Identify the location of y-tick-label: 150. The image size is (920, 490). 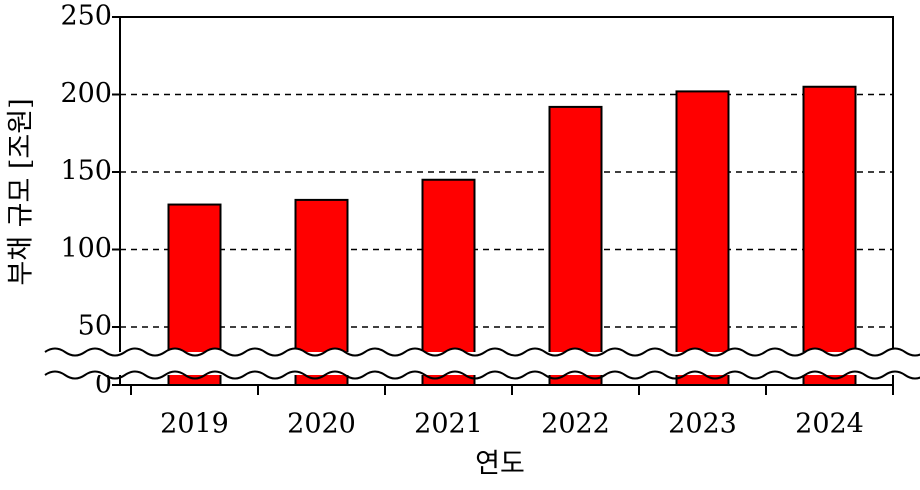
(86, 171).